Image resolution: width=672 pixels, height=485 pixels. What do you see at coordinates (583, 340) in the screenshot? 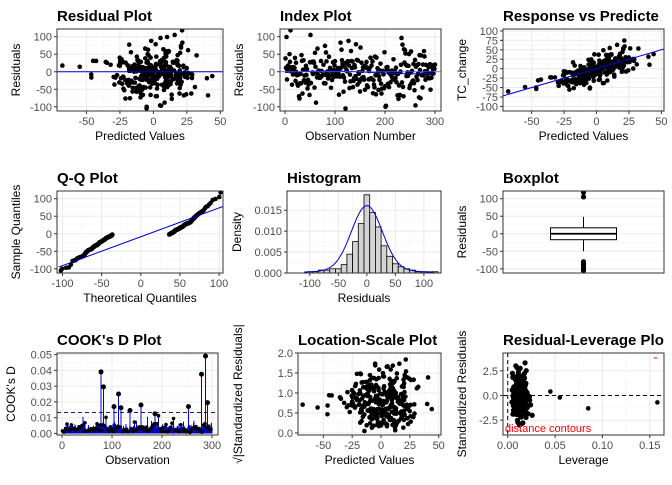
I see `panel-title: Residual-Leverage Plo` at bounding box center [583, 340].